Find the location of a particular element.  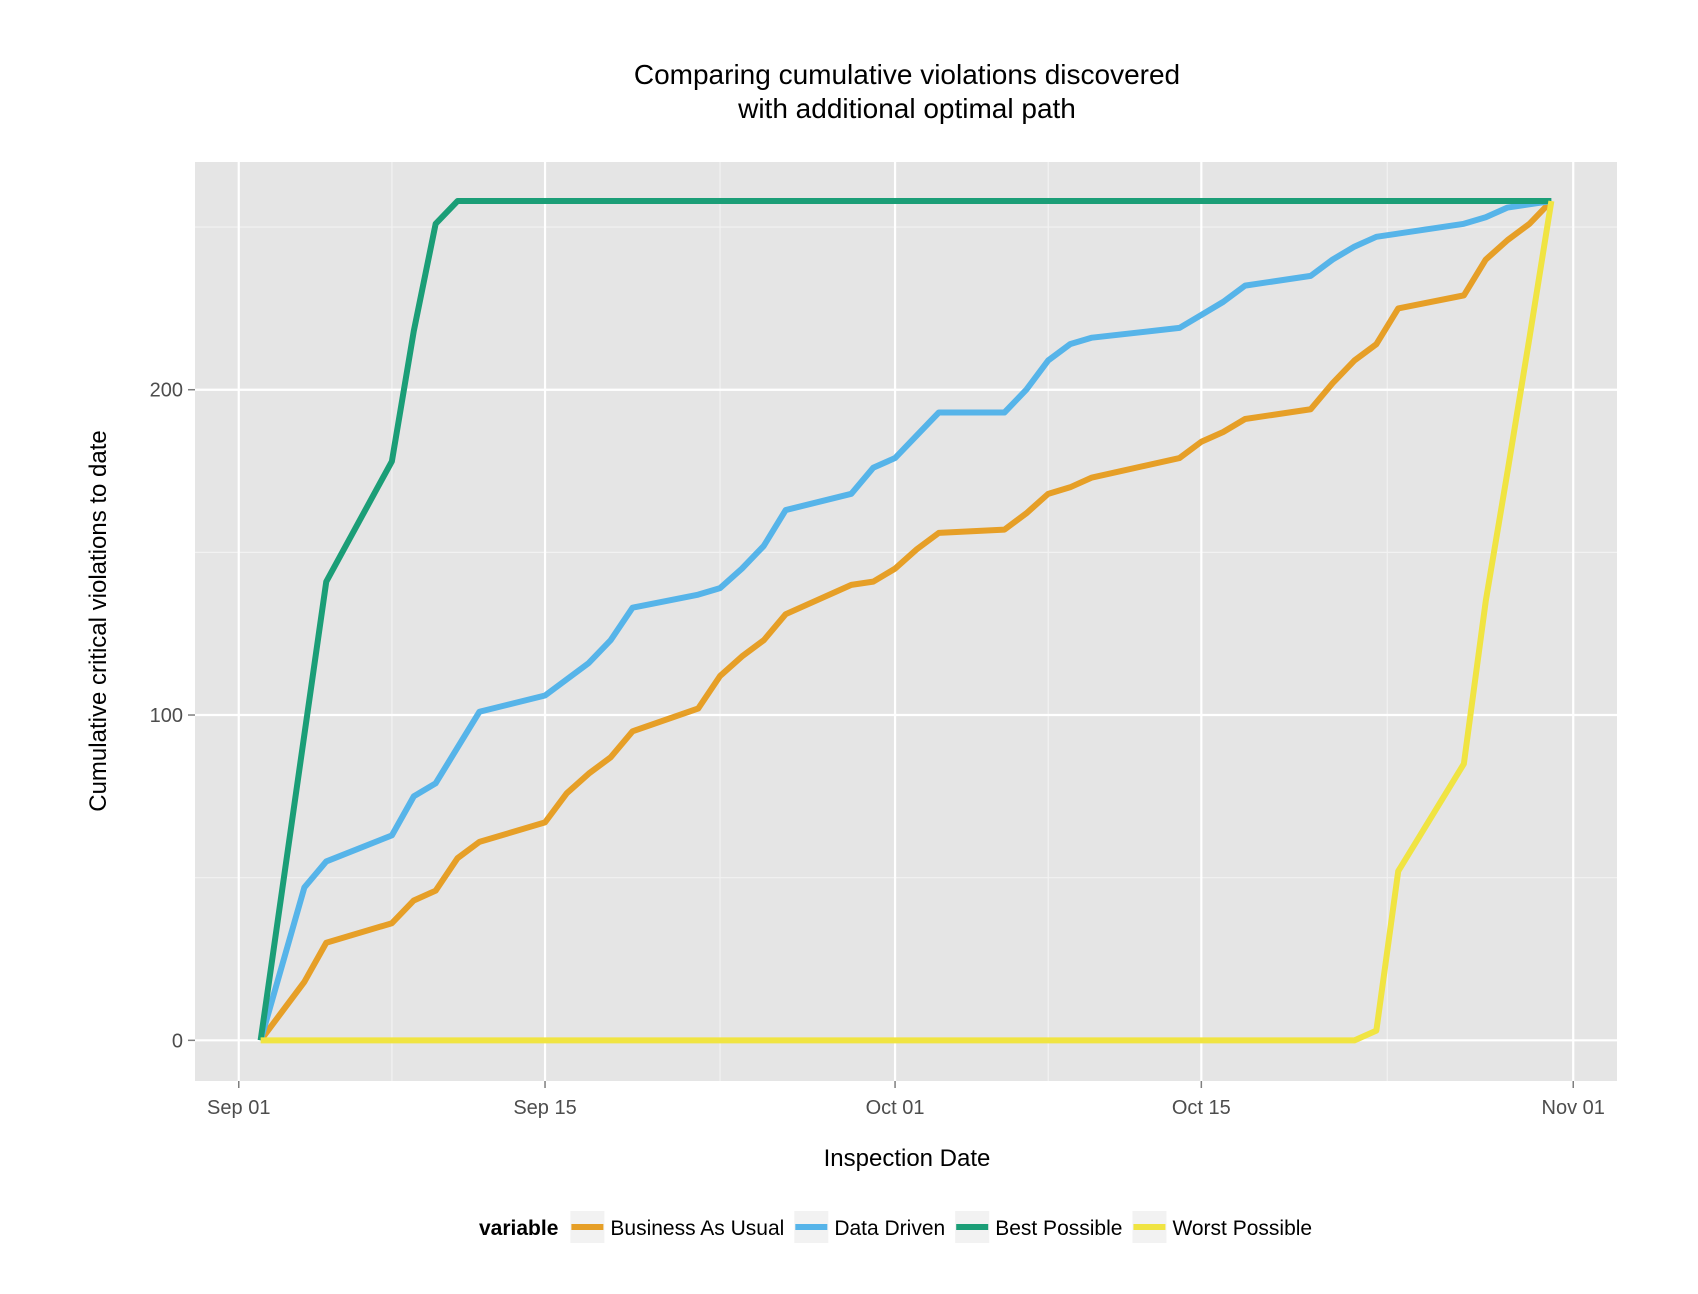

y-tick-label: 100 is located at coordinates (166, 716).